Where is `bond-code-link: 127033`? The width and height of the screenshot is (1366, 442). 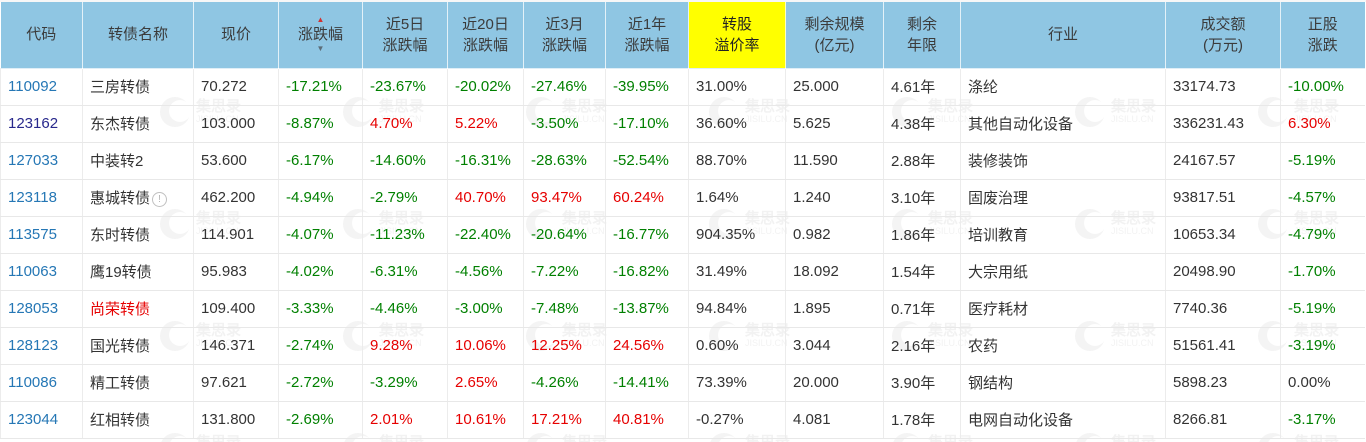 bond-code-link: 127033 is located at coordinates (33, 160).